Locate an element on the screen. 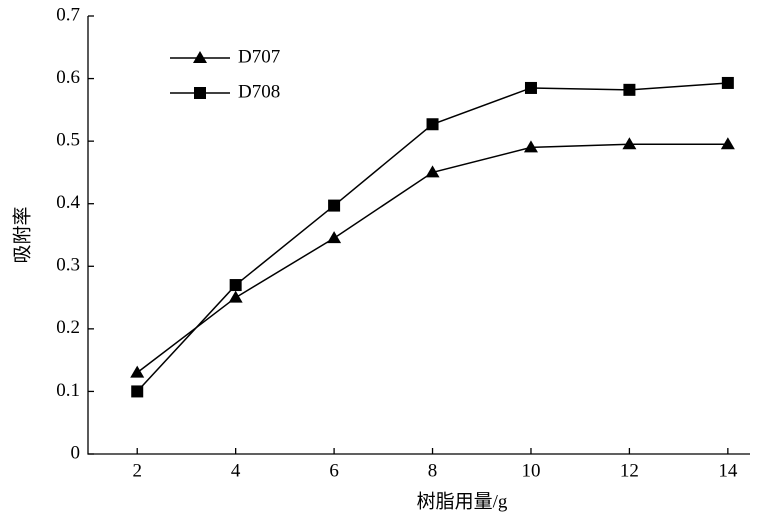 Image resolution: width=759 pixels, height=522 pixels. y-axis-label: 吸附率 is located at coordinates (22, 234).